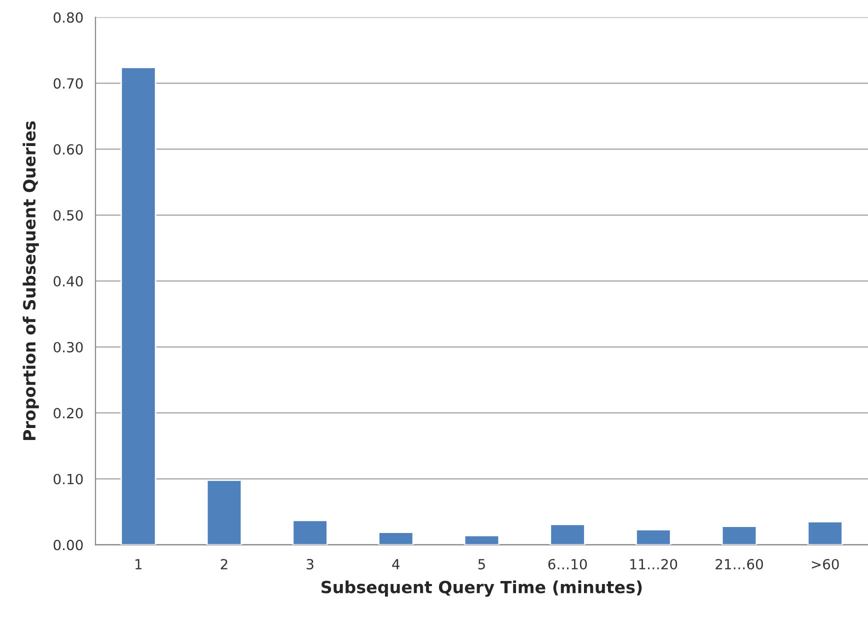 This screenshot has width=868, height=617. Describe the element at coordinates (68, 17) in the screenshot. I see `y-tick-label: 0.80` at that location.